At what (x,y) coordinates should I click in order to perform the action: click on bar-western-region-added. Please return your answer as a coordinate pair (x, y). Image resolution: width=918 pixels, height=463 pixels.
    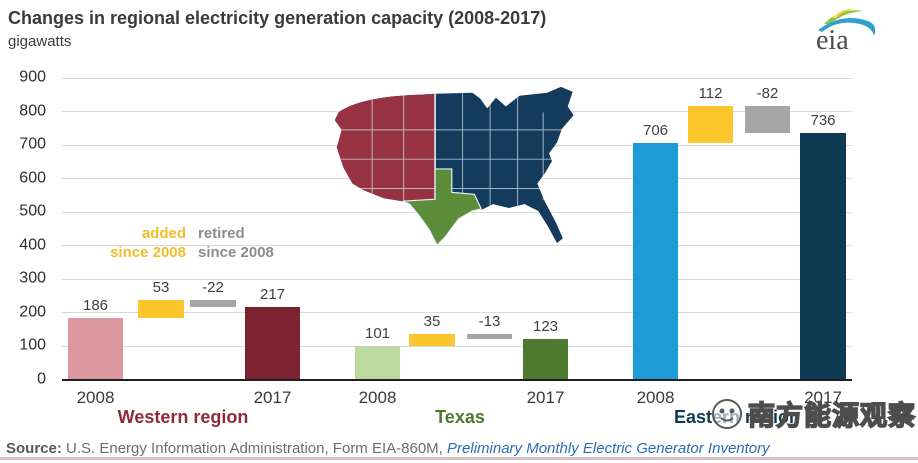
    Looking at the image, I should click on (161, 308).